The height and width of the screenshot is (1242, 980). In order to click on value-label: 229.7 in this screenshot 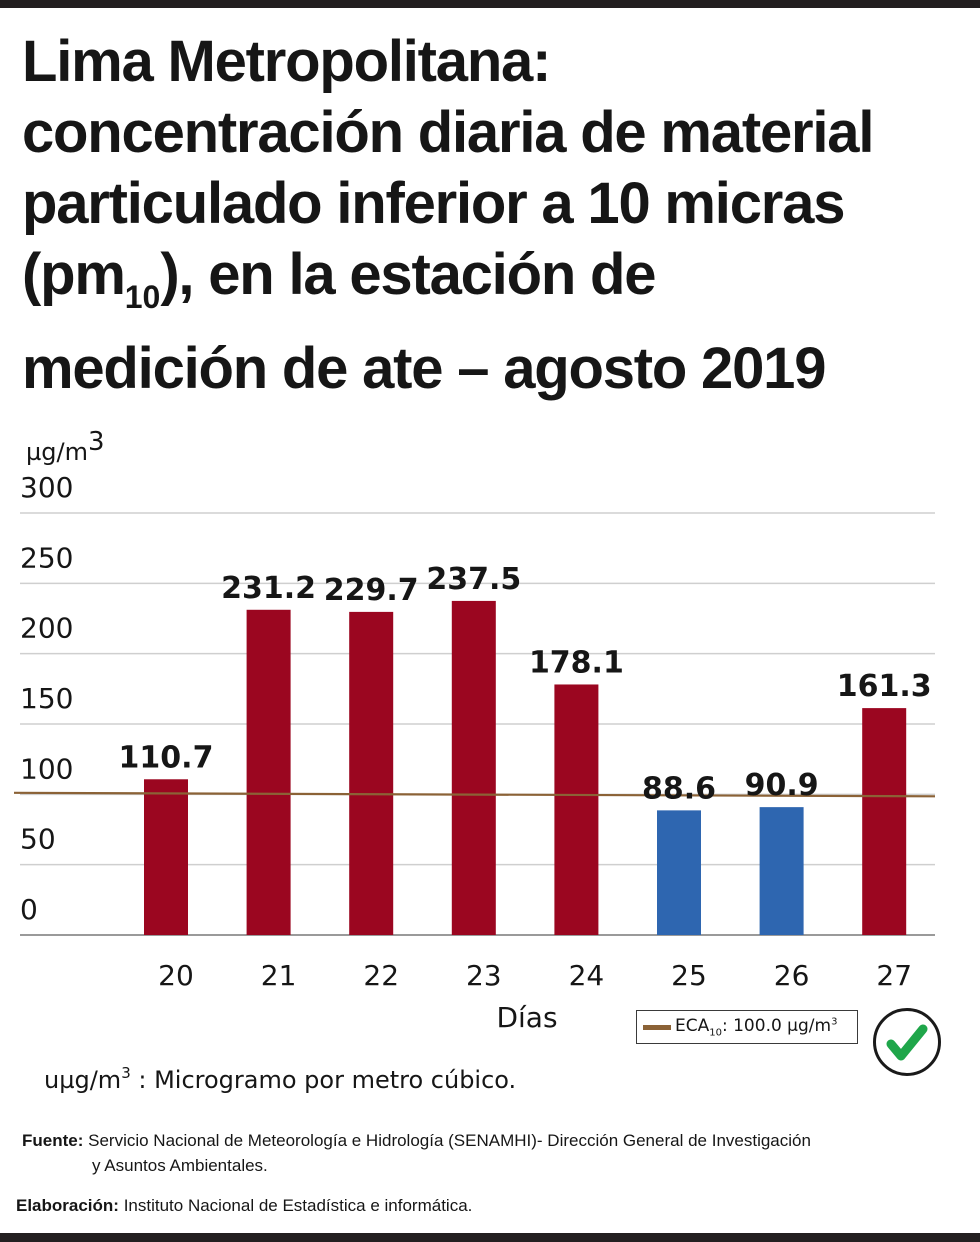, I will do `click(371, 590)`.